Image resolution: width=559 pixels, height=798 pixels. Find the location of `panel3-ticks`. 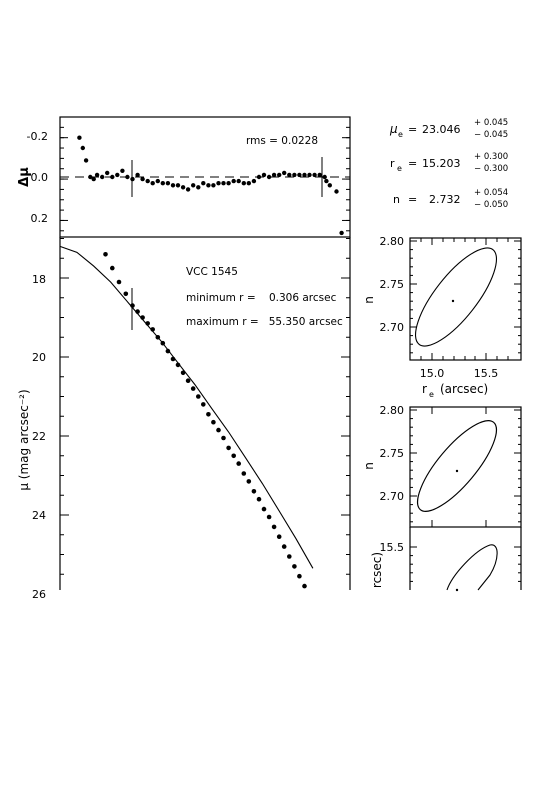

panel3-ticks is located at coordinates (465, 564).